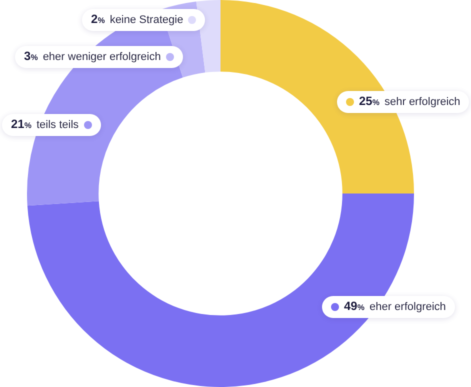 The height and width of the screenshot is (387, 471). Describe the element at coordinates (57, 125) in the screenshot. I see `legend-label: teils teils` at that location.